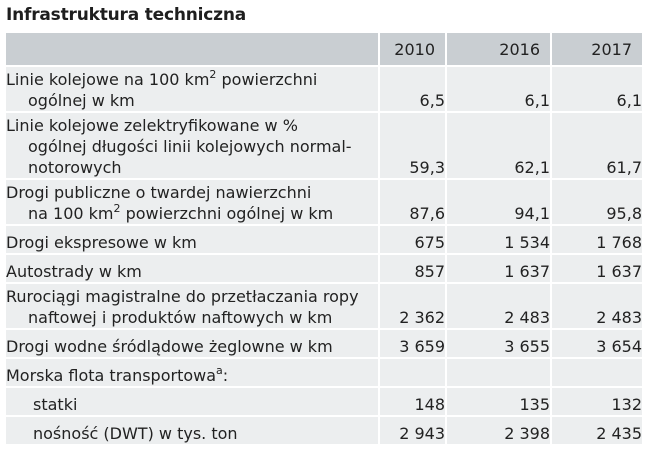 The width and height of the screenshot is (645, 471). Describe the element at coordinates (413, 431) in the screenshot. I see `value-2010: 2 943` at that location.